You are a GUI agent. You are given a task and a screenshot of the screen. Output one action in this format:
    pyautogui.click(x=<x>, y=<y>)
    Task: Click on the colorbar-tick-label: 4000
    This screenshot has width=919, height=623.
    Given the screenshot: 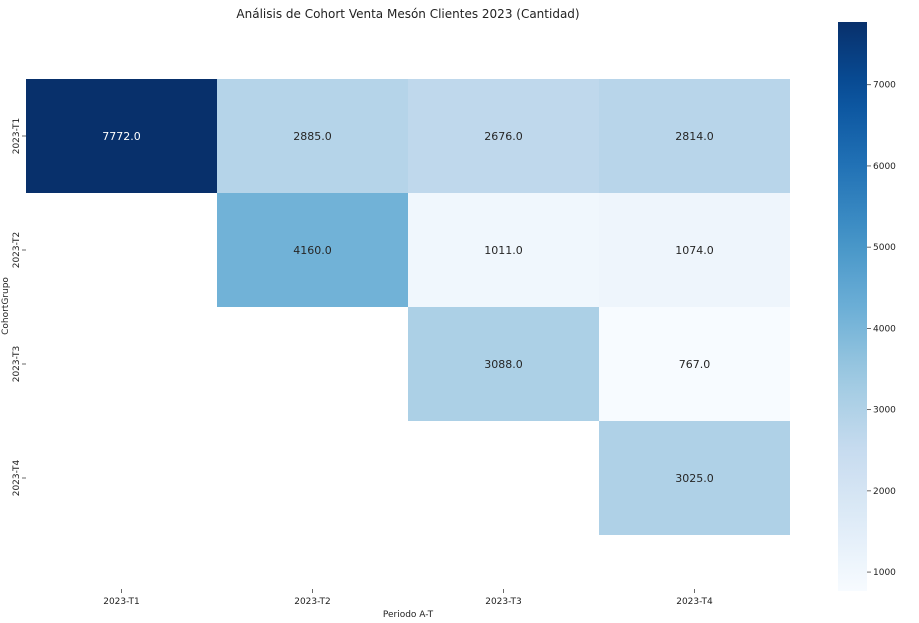 What is the action you would take?
    pyautogui.click(x=884, y=329)
    